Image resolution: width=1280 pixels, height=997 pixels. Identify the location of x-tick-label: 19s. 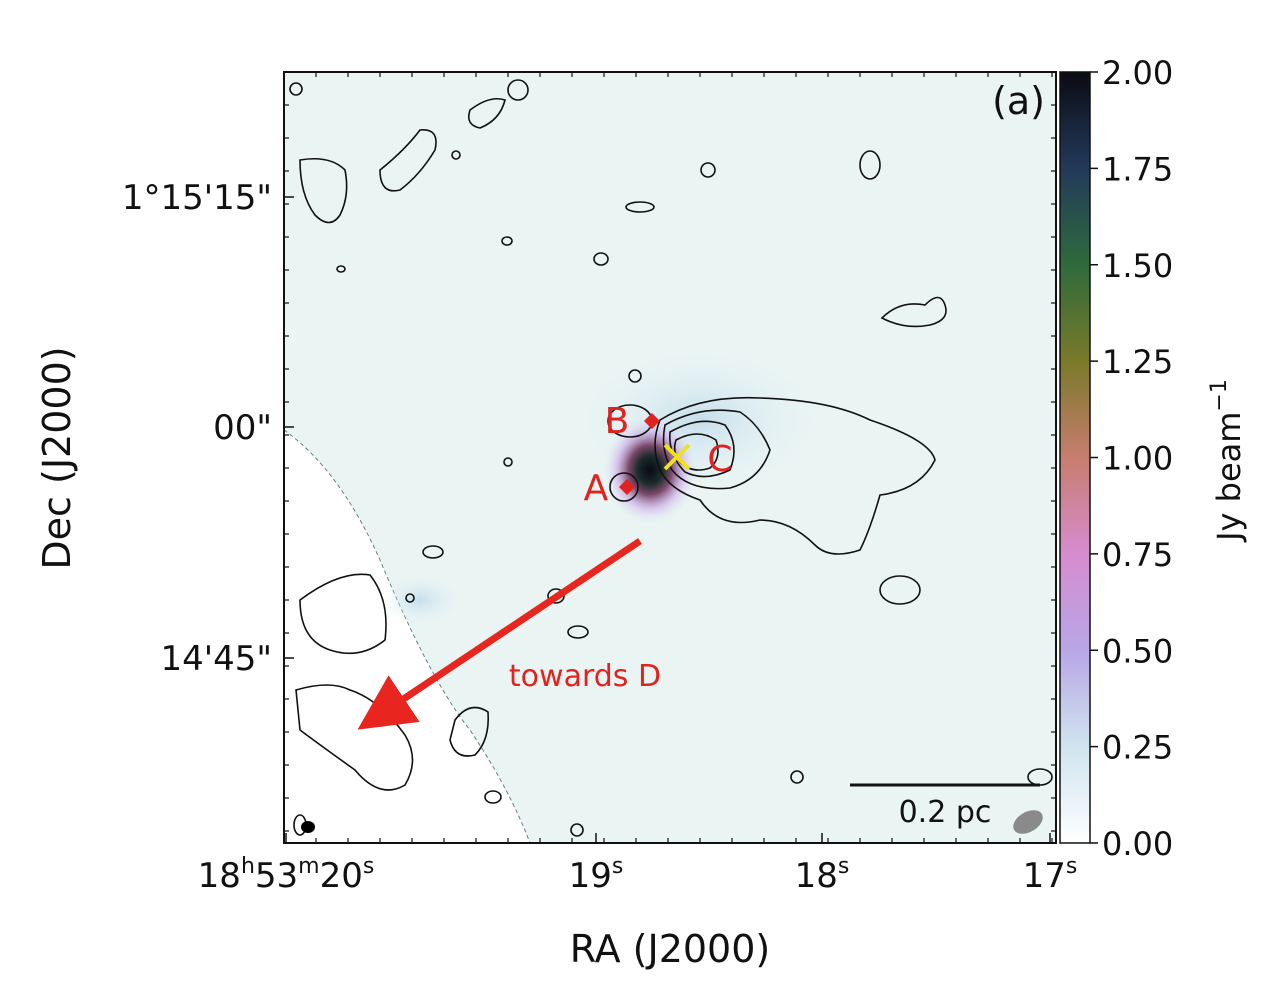
(596, 875).